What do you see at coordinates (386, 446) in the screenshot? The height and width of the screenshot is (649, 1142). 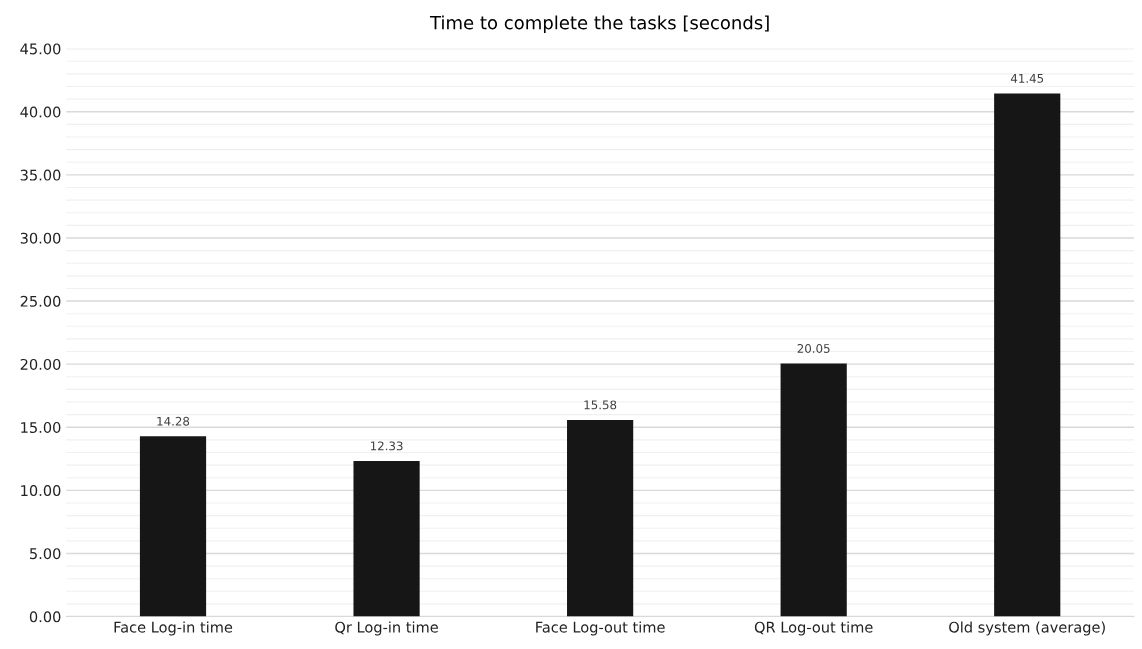 I see `data-label: 12.33` at bounding box center [386, 446].